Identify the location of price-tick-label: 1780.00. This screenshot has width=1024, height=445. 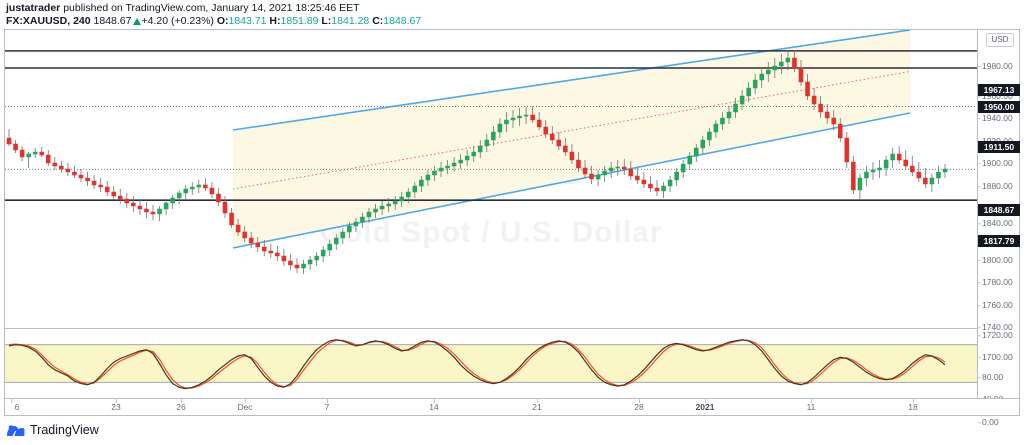
(997, 282).